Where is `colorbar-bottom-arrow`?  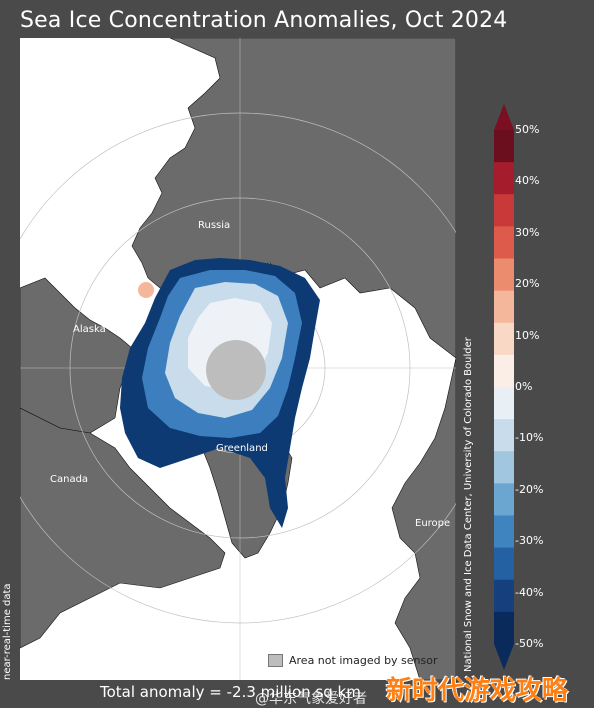
colorbar-bottom-arrow is located at coordinates (504, 657).